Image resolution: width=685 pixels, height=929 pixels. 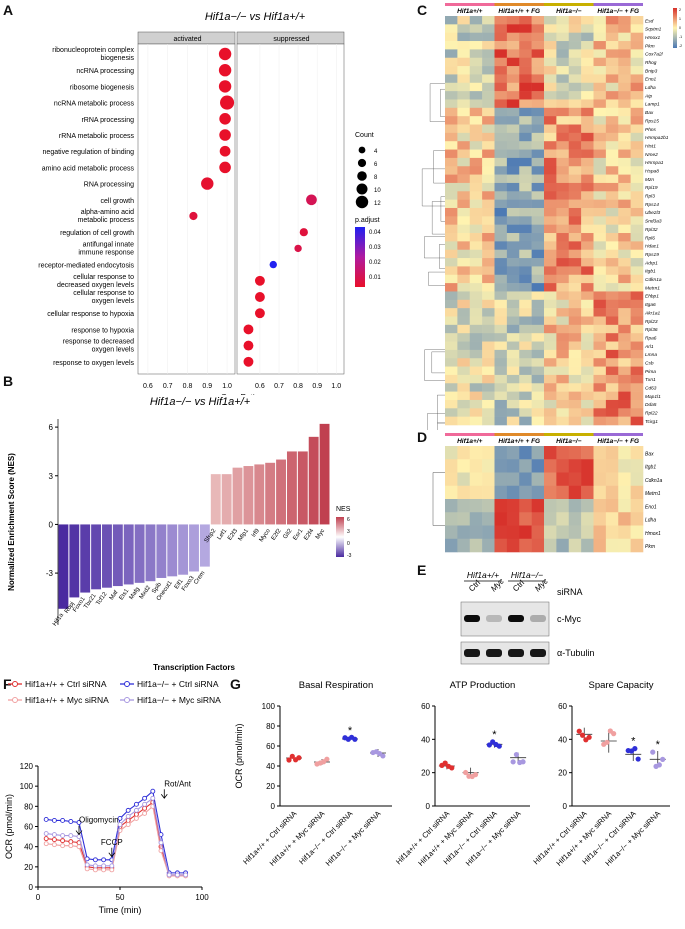 I want to click on tubulin-band, so click(x=516, y=653).